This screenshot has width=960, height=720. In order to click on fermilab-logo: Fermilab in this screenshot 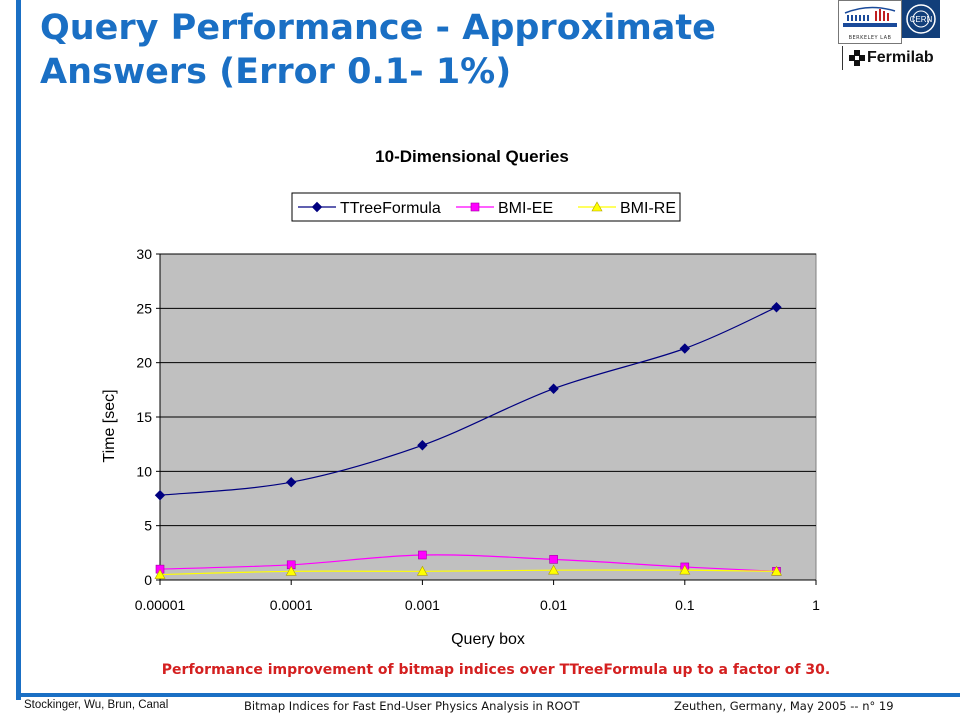, I will do `click(892, 58)`.